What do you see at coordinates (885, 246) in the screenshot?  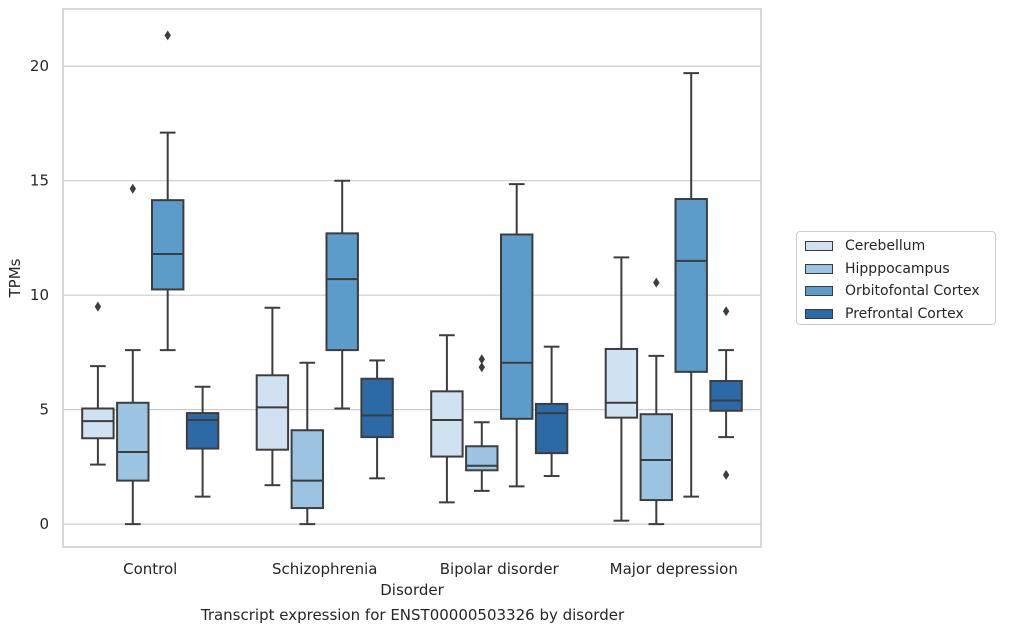 I see `legend-label: Cerebellum` at bounding box center [885, 246].